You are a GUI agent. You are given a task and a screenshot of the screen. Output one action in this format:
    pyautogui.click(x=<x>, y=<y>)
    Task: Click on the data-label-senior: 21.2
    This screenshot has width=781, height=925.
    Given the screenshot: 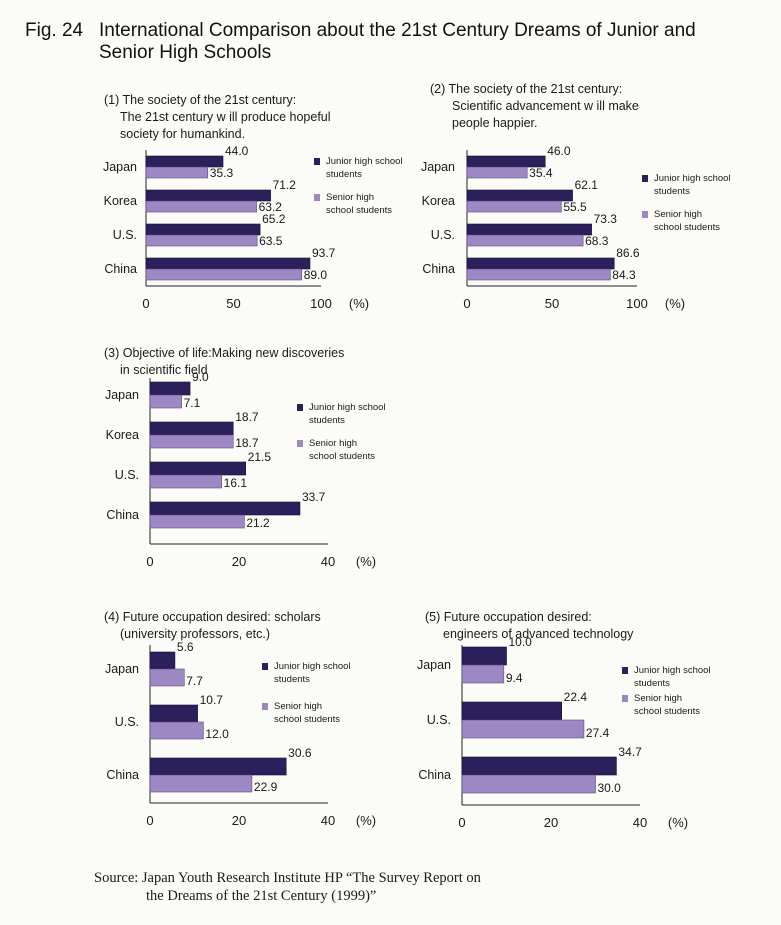 What is the action you would take?
    pyautogui.click(x=258, y=523)
    